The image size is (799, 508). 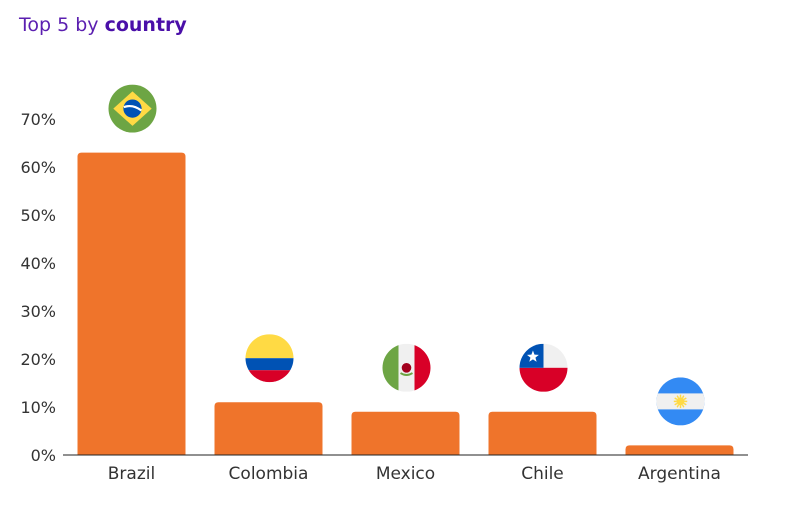 What do you see at coordinates (38, 359) in the screenshot?
I see `y-tick-label: 20%` at bounding box center [38, 359].